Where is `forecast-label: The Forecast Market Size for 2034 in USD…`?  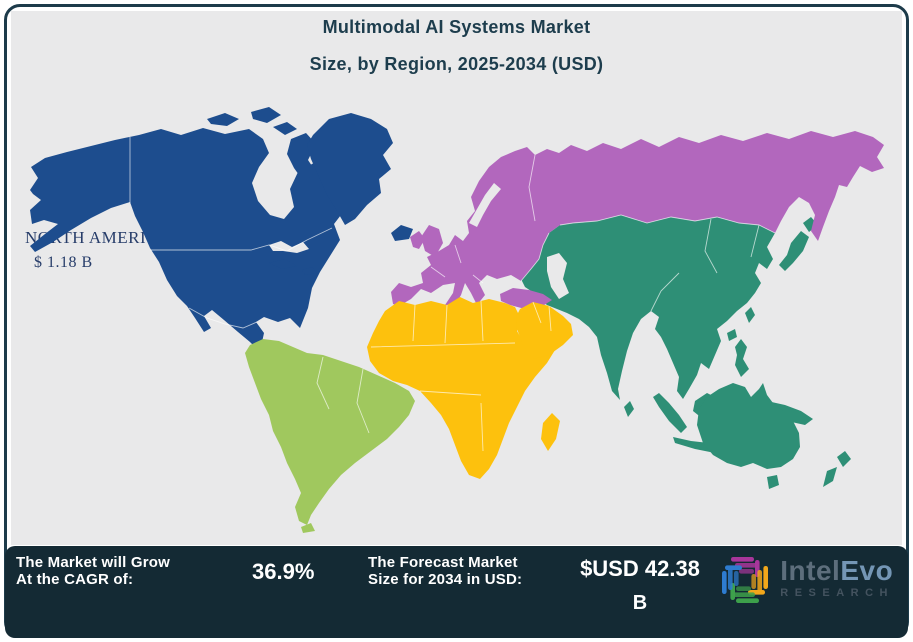 forecast-label: The Forecast Market Size for 2034 in USD… is located at coordinates (445, 571).